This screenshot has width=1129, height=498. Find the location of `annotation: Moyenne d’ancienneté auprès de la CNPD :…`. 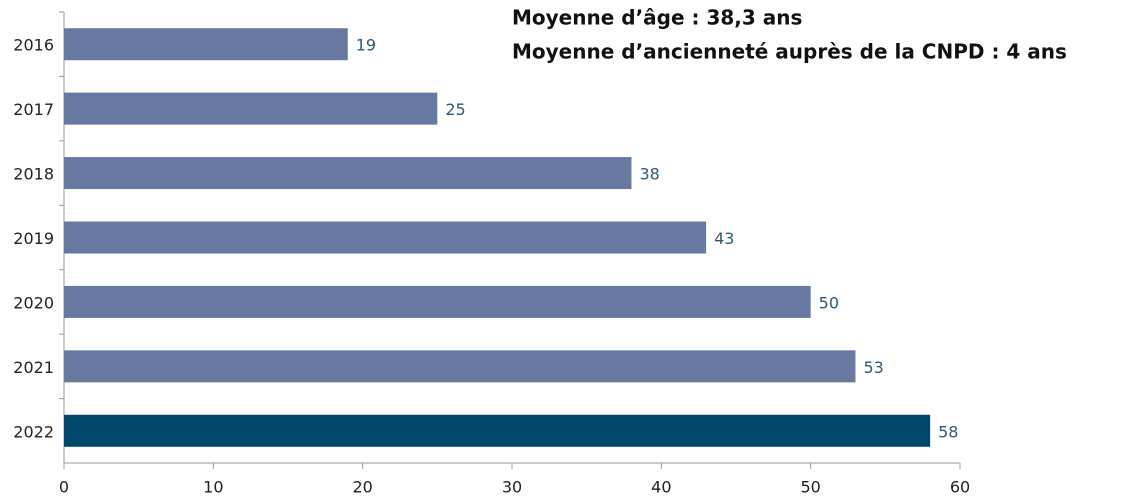

annotation: Moyenne d’ancienneté auprès de la CNPD :… is located at coordinates (789, 52).